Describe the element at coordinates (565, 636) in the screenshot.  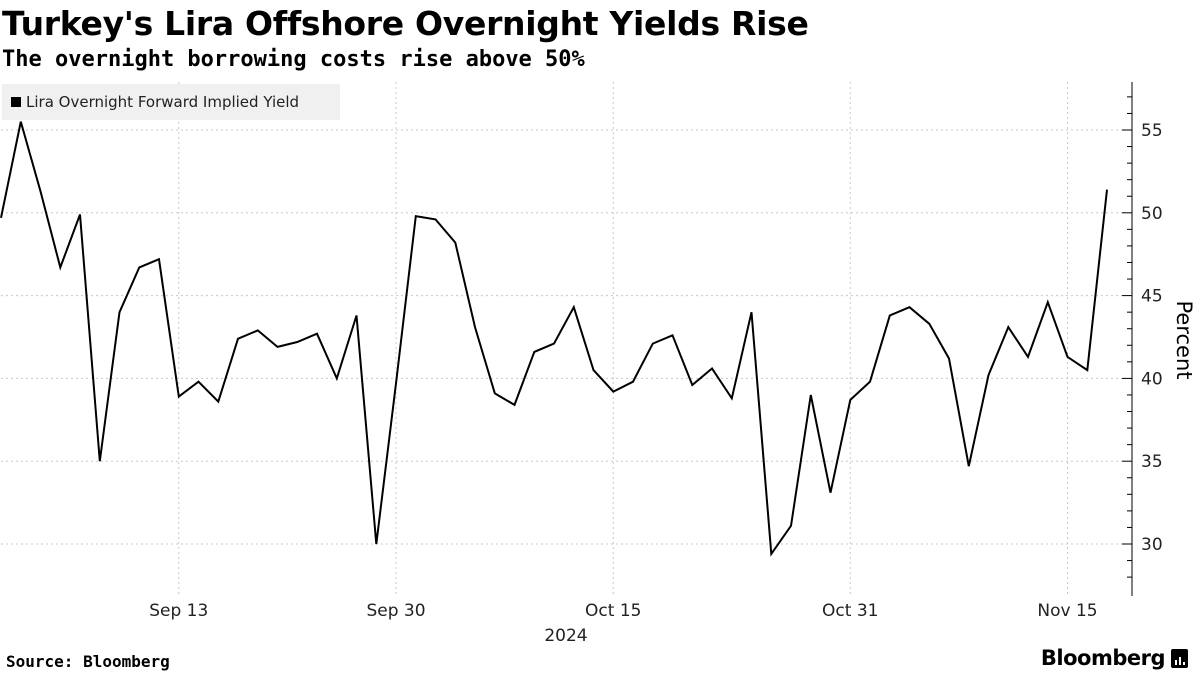
I see `x-axis-year-label: 2024` at that location.